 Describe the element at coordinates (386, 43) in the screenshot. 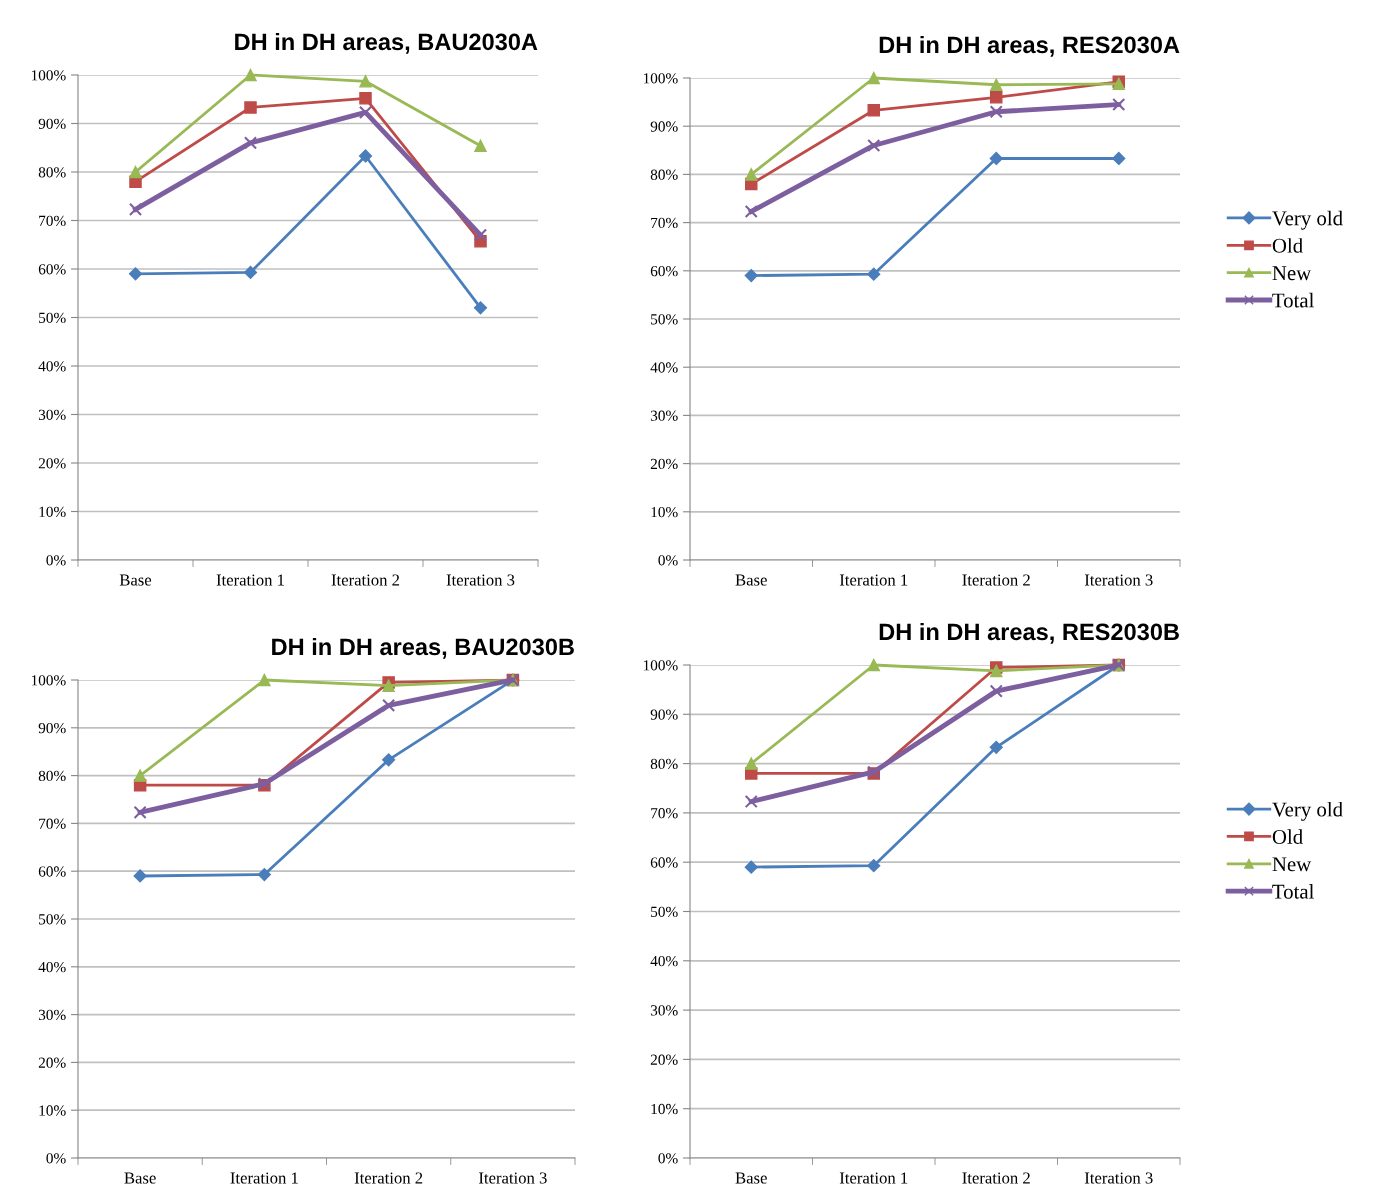

I see `chart-title: DH in DH areas, BAU2030A` at that location.